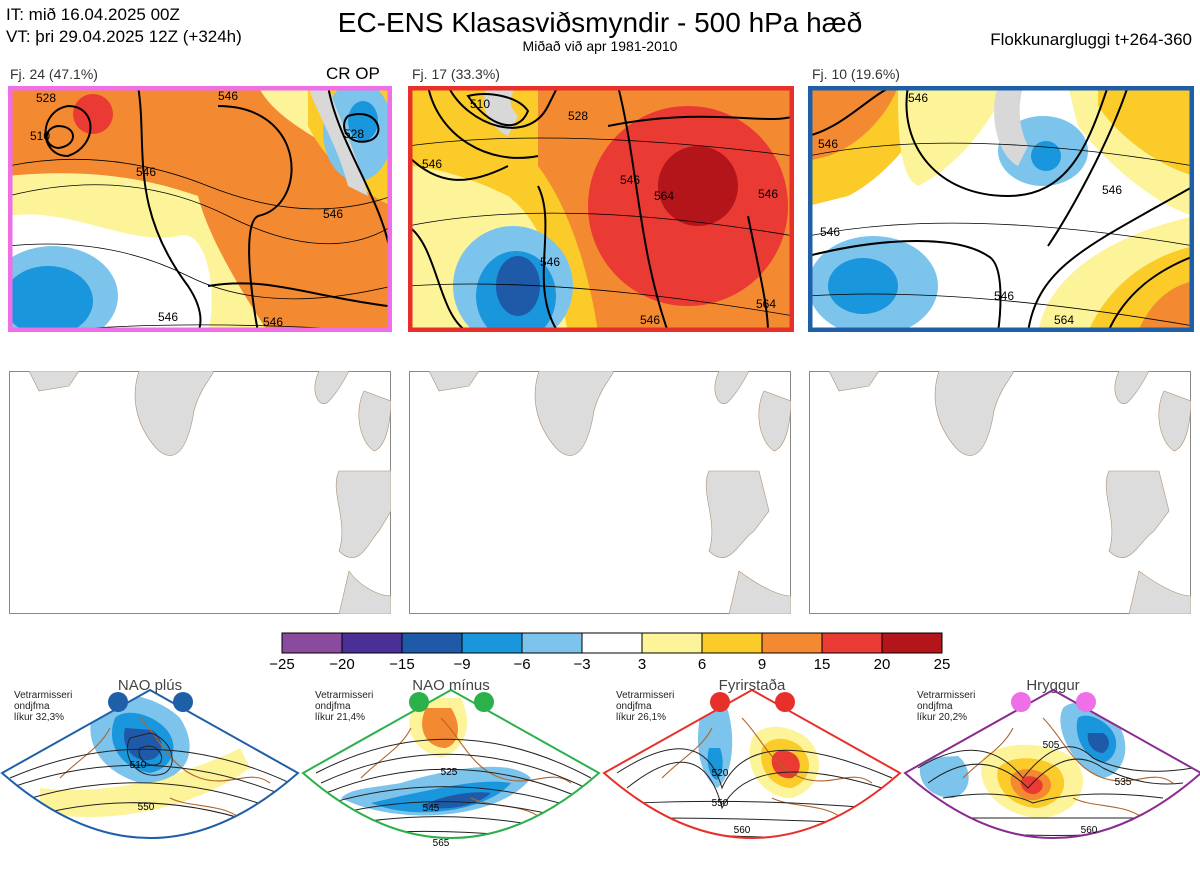 The width and height of the screenshot is (1200, 871). What do you see at coordinates (344, 706) in the screenshot?
I see `regime-info: Vetrarmisseri ondjfma líkur 21,4%` at bounding box center [344, 706].